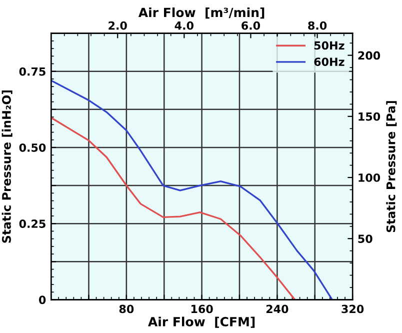 The image size is (402, 333). What do you see at coordinates (329, 45) in the screenshot?
I see `legend-label: 50Hz` at bounding box center [329, 45].